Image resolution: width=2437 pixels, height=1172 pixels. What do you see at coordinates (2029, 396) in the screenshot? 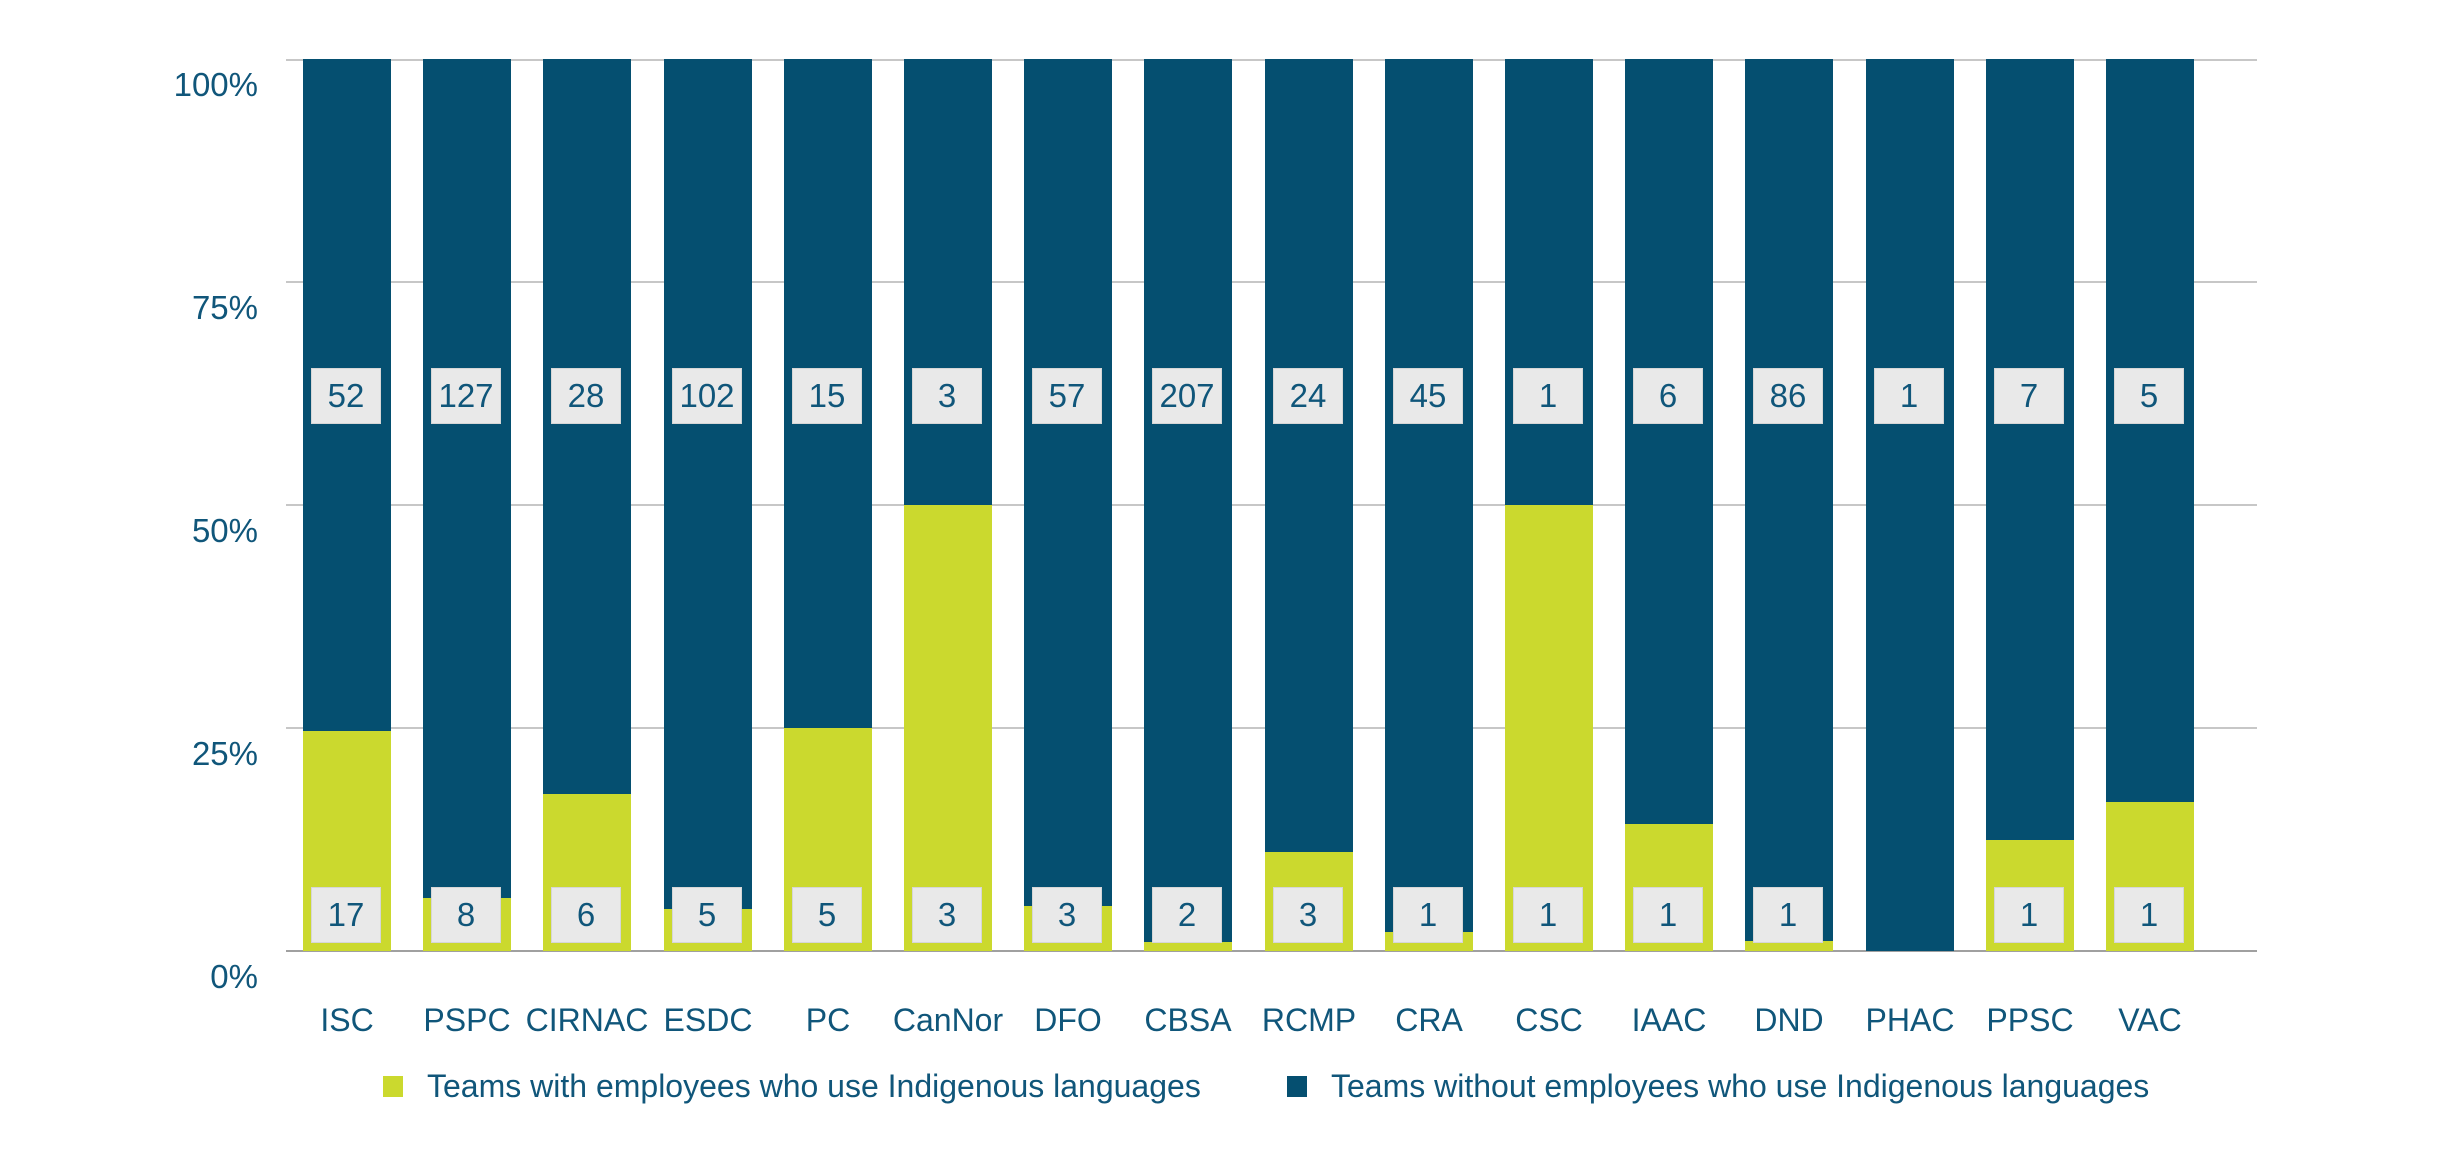
I see `count-label-without-PPSC: 7` at bounding box center [2029, 396].